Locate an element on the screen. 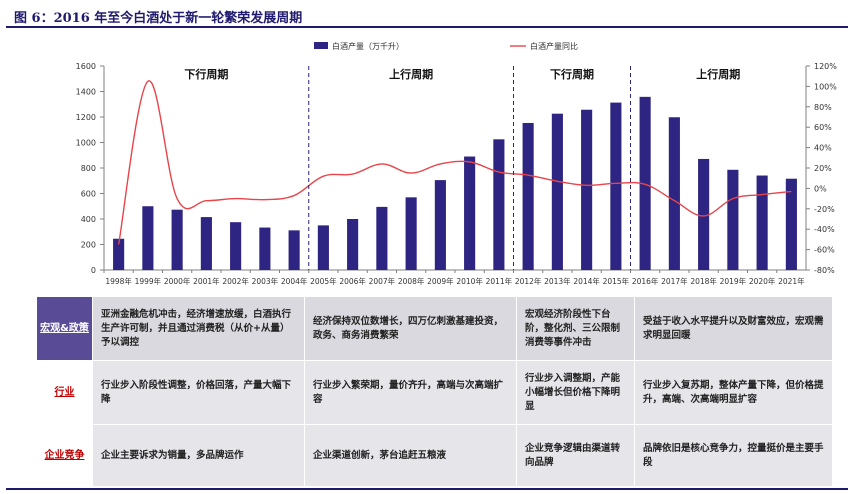 Image resolution: width=854 pixels, height=494 pixels. y-tick-label-right: 120% is located at coordinates (825, 66).